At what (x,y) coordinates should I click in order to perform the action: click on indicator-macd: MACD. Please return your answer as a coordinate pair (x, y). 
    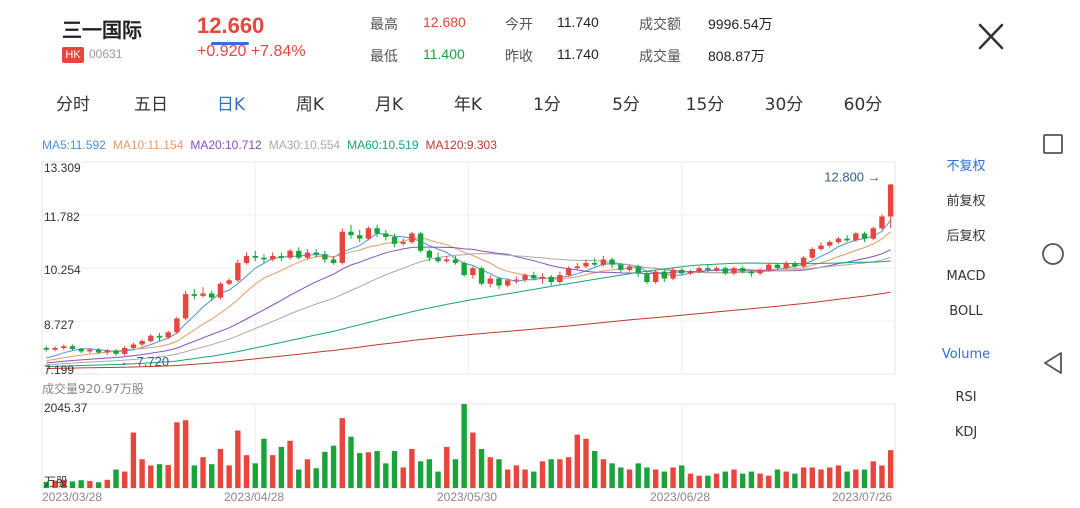
    Looking at the image, I should click on (966, 276).